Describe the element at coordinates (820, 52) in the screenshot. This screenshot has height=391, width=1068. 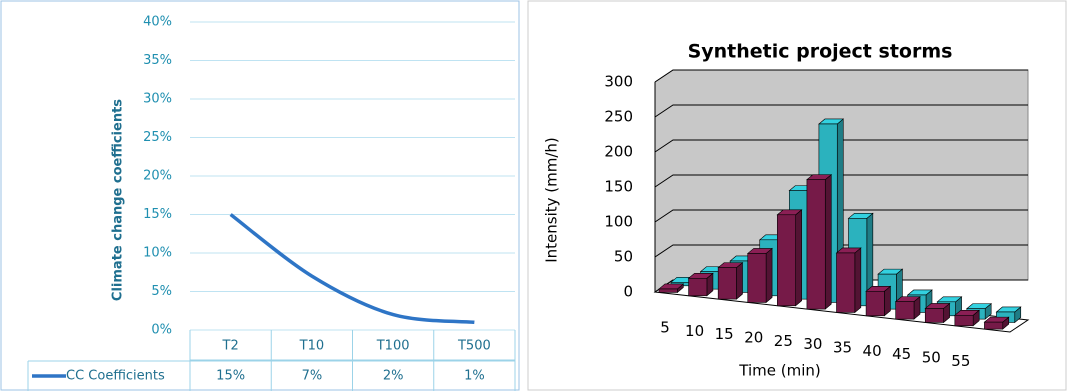
I see `chart-title: Synthetic project storms` at that location.